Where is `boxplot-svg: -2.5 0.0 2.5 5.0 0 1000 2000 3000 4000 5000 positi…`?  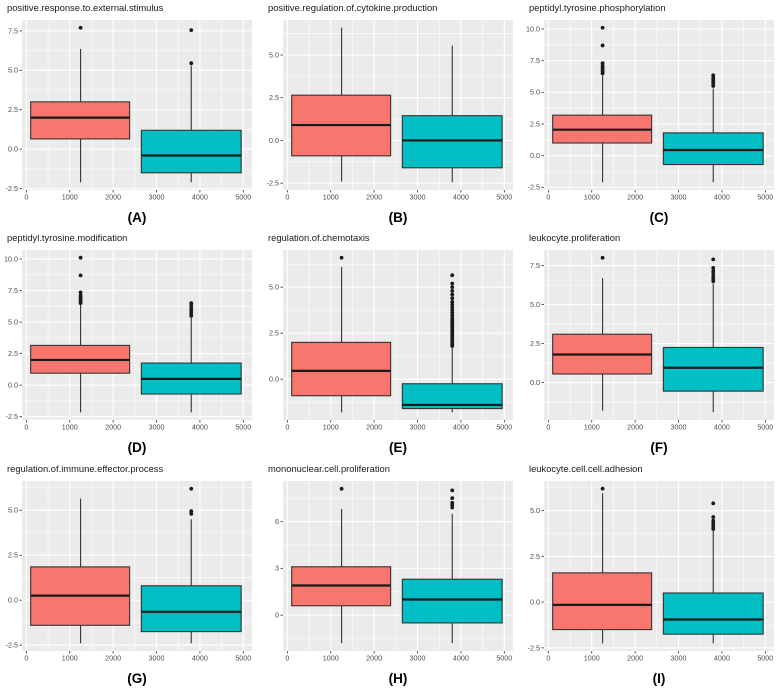
boxplot-svg: -2.5 0.0 2.5 5.0 0 1000 2000 3000 4000 5000 positi… is located at coordinates (390, 113).